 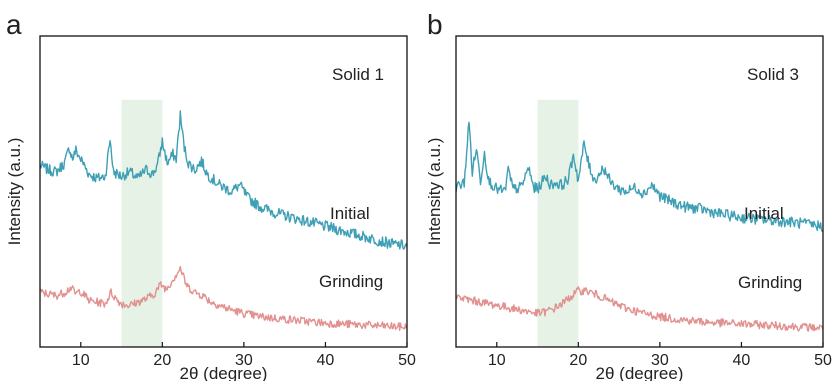 What do you see at coordinates (435, 24) in the screenshot?
I see `panel-label: b` at bounding box center [435, 24].